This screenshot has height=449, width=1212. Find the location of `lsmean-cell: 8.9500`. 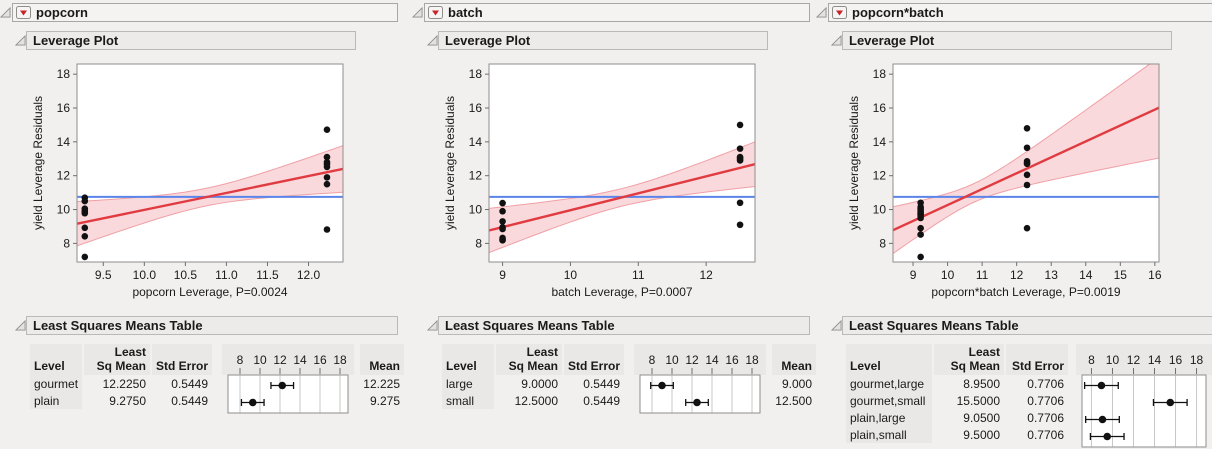

lsmean-cell: 8.9500 is located at coordinates (981, 383).